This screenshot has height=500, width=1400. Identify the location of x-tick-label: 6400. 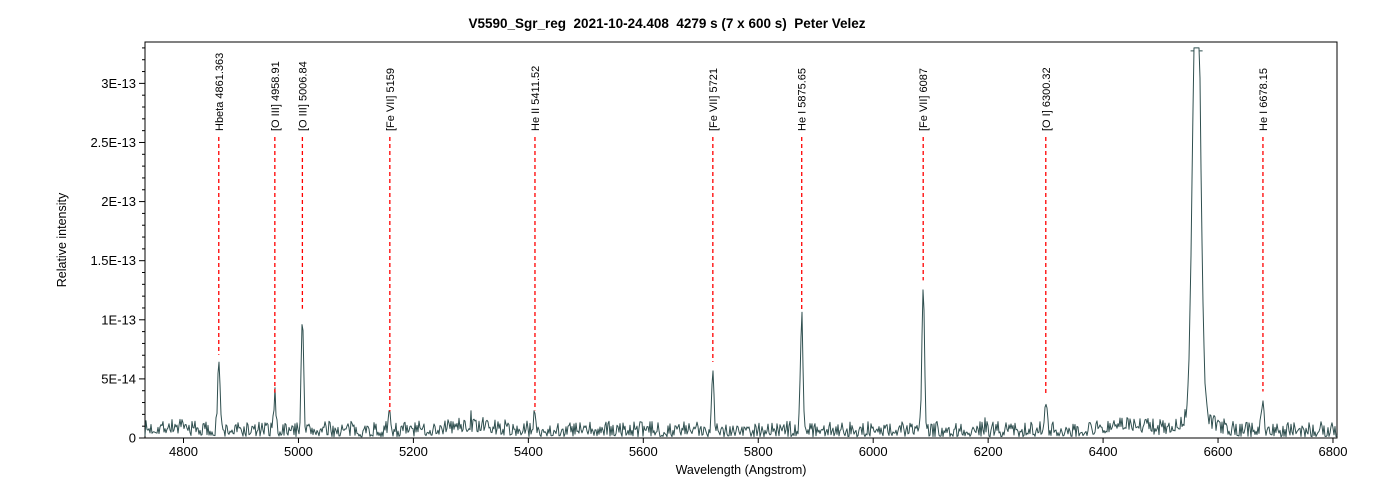
(1103, 451).